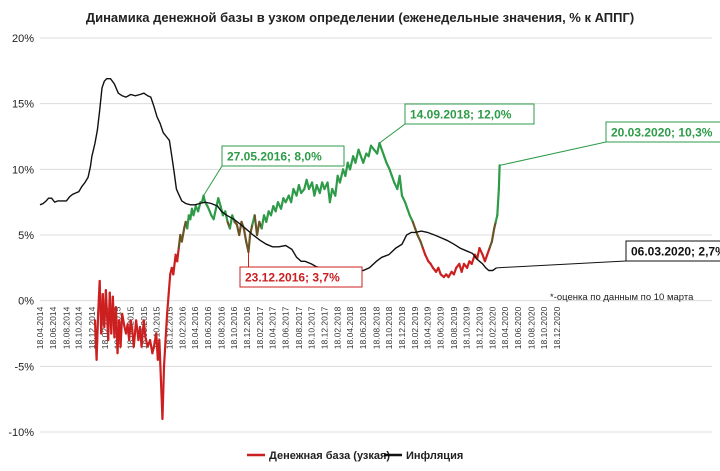 The image size is (720, 471). I want to click on annotation-0: 27.05.2016; 8,0%, so click(274, 170).